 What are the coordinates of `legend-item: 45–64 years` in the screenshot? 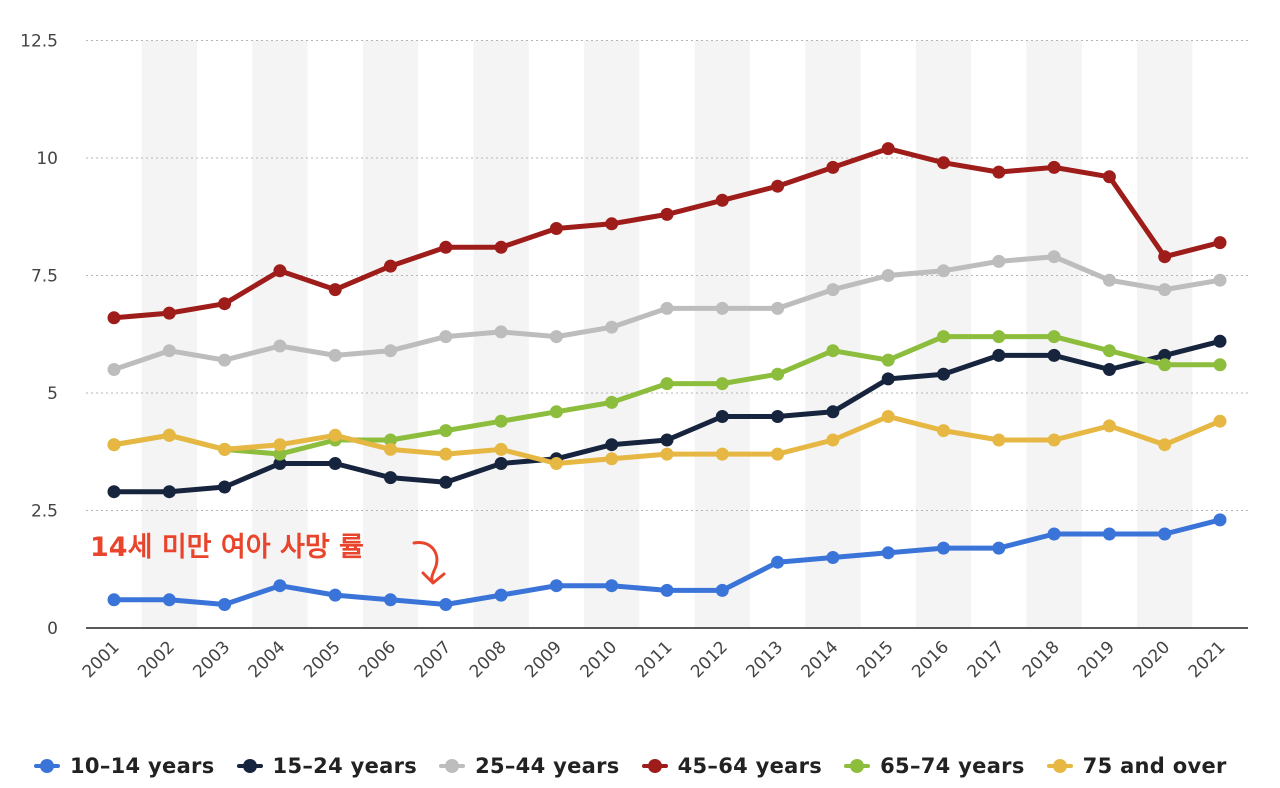 It's located at (732, 766).